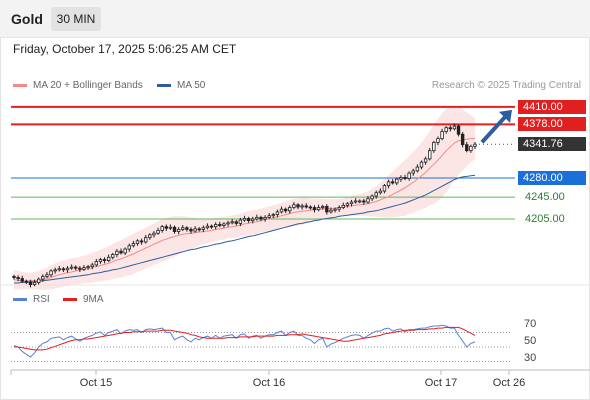  Describe the element at coordinates (530, 341) in the screenshot. I see `rsi-level-label: 50` at that location.